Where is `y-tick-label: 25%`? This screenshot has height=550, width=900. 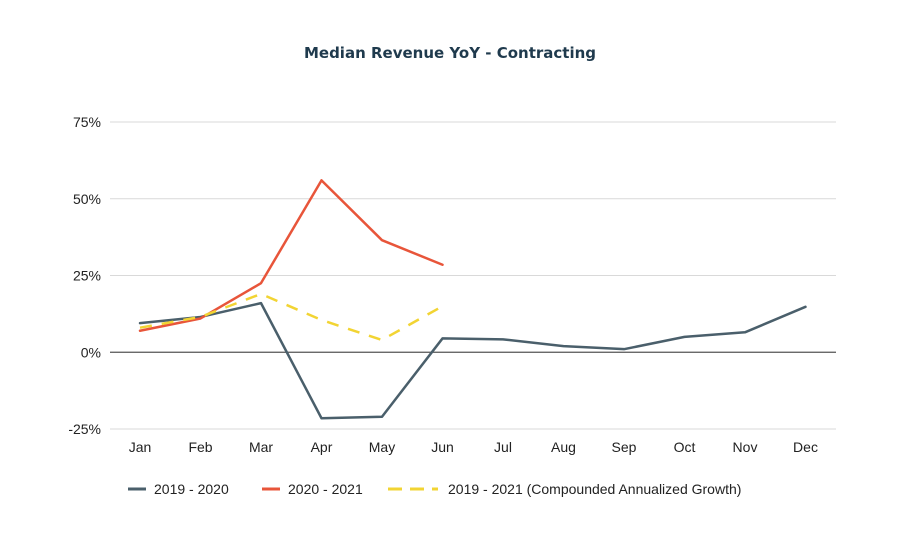 y-tick-label: 25% is located at coordinates (87, 276).